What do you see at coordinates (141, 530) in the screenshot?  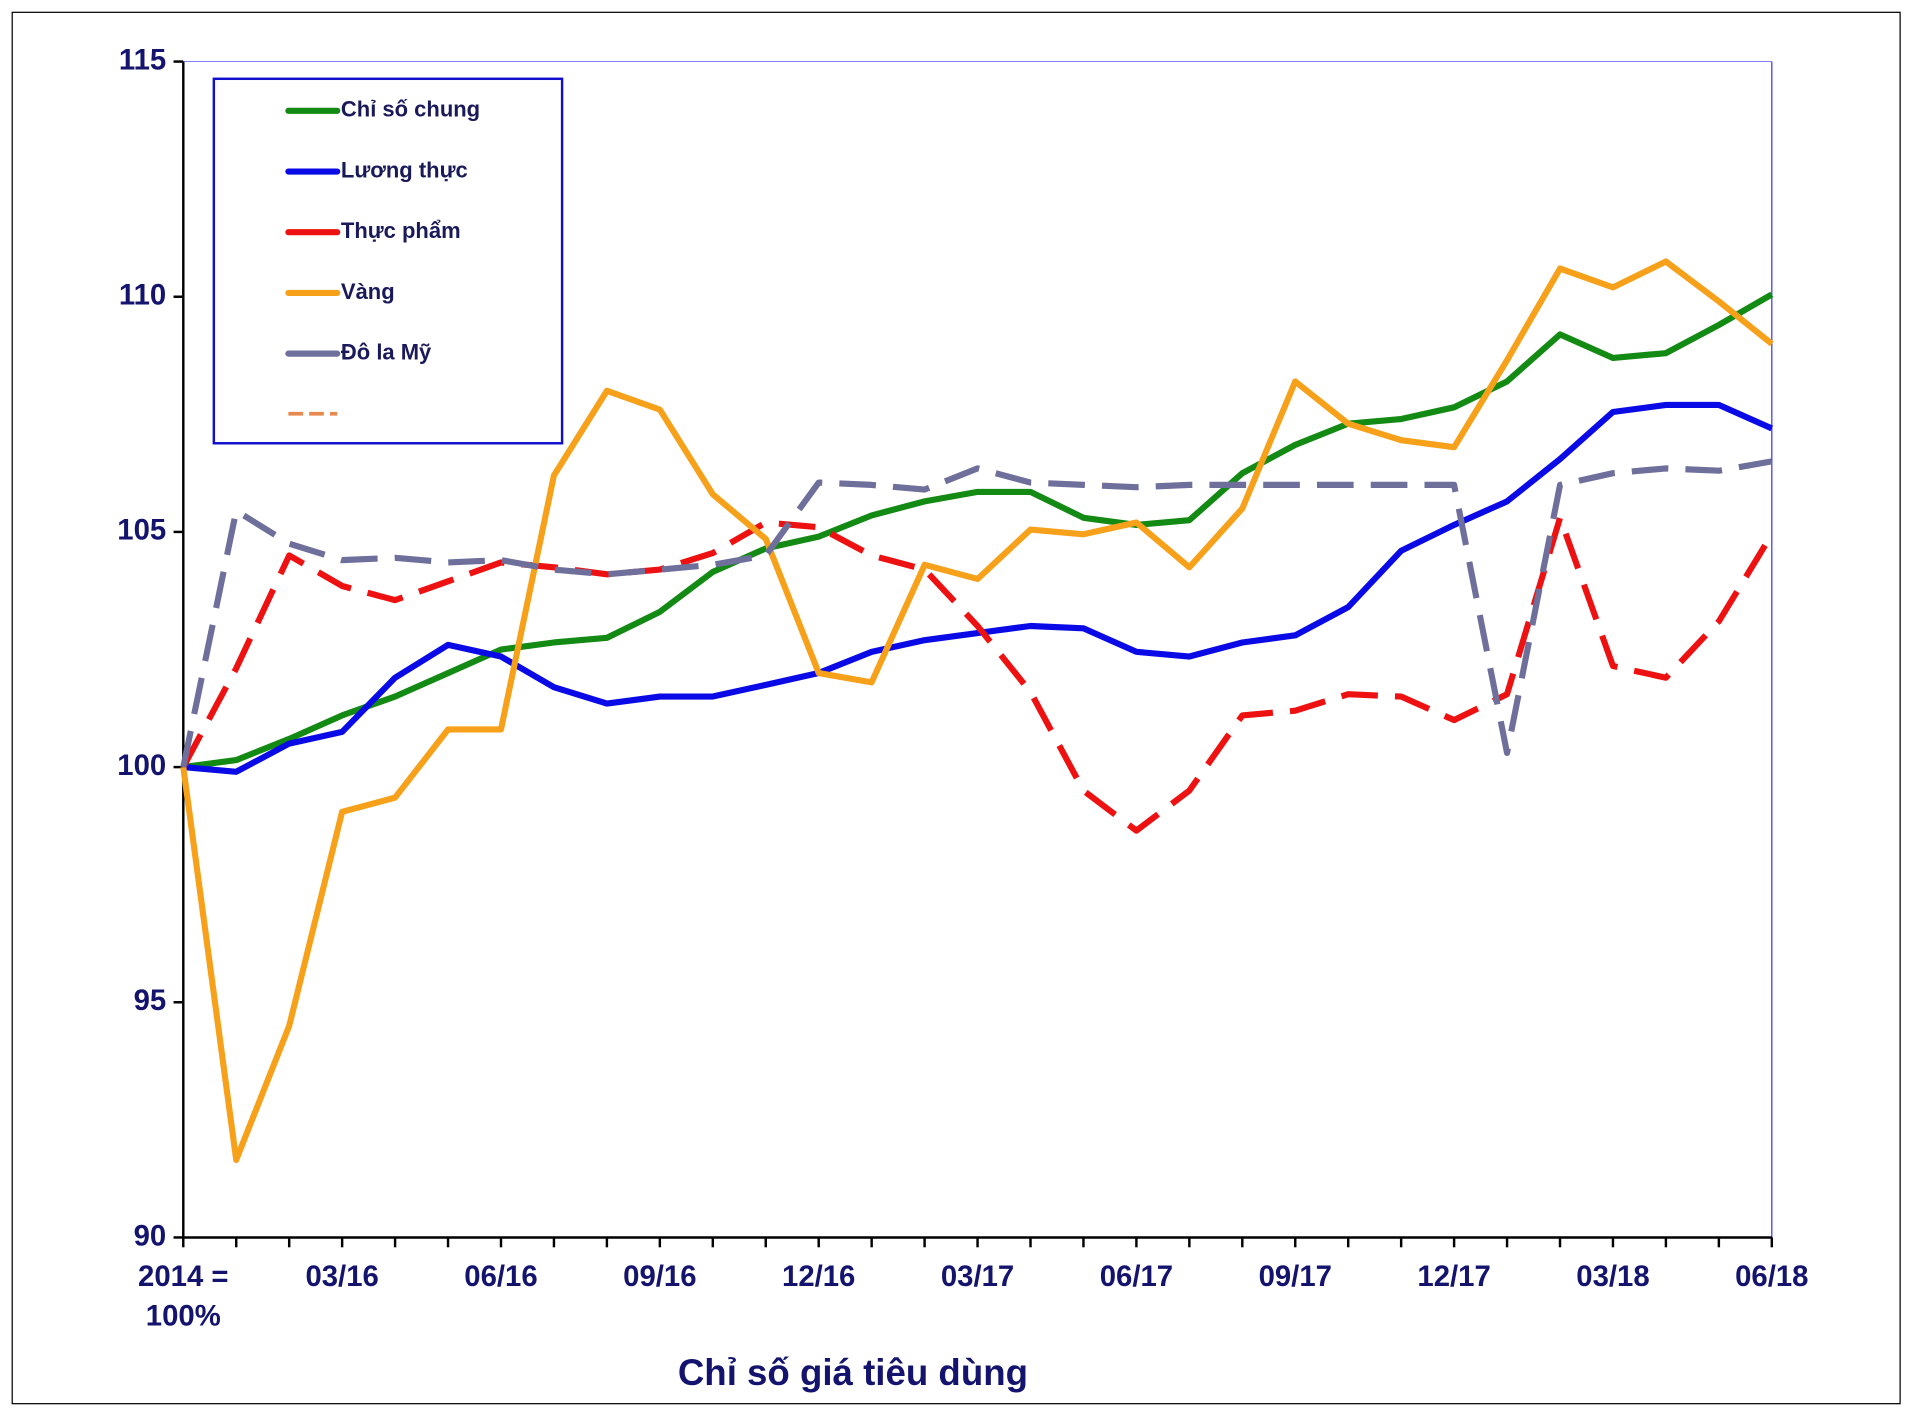 I see `y-tick-label: 105` at bounding box center [141, 530].